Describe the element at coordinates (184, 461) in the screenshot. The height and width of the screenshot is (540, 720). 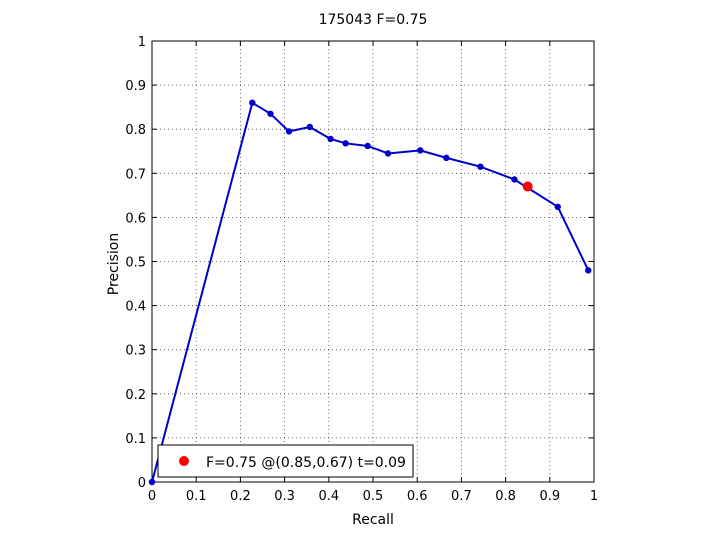
I see `legend-marker` at that location.